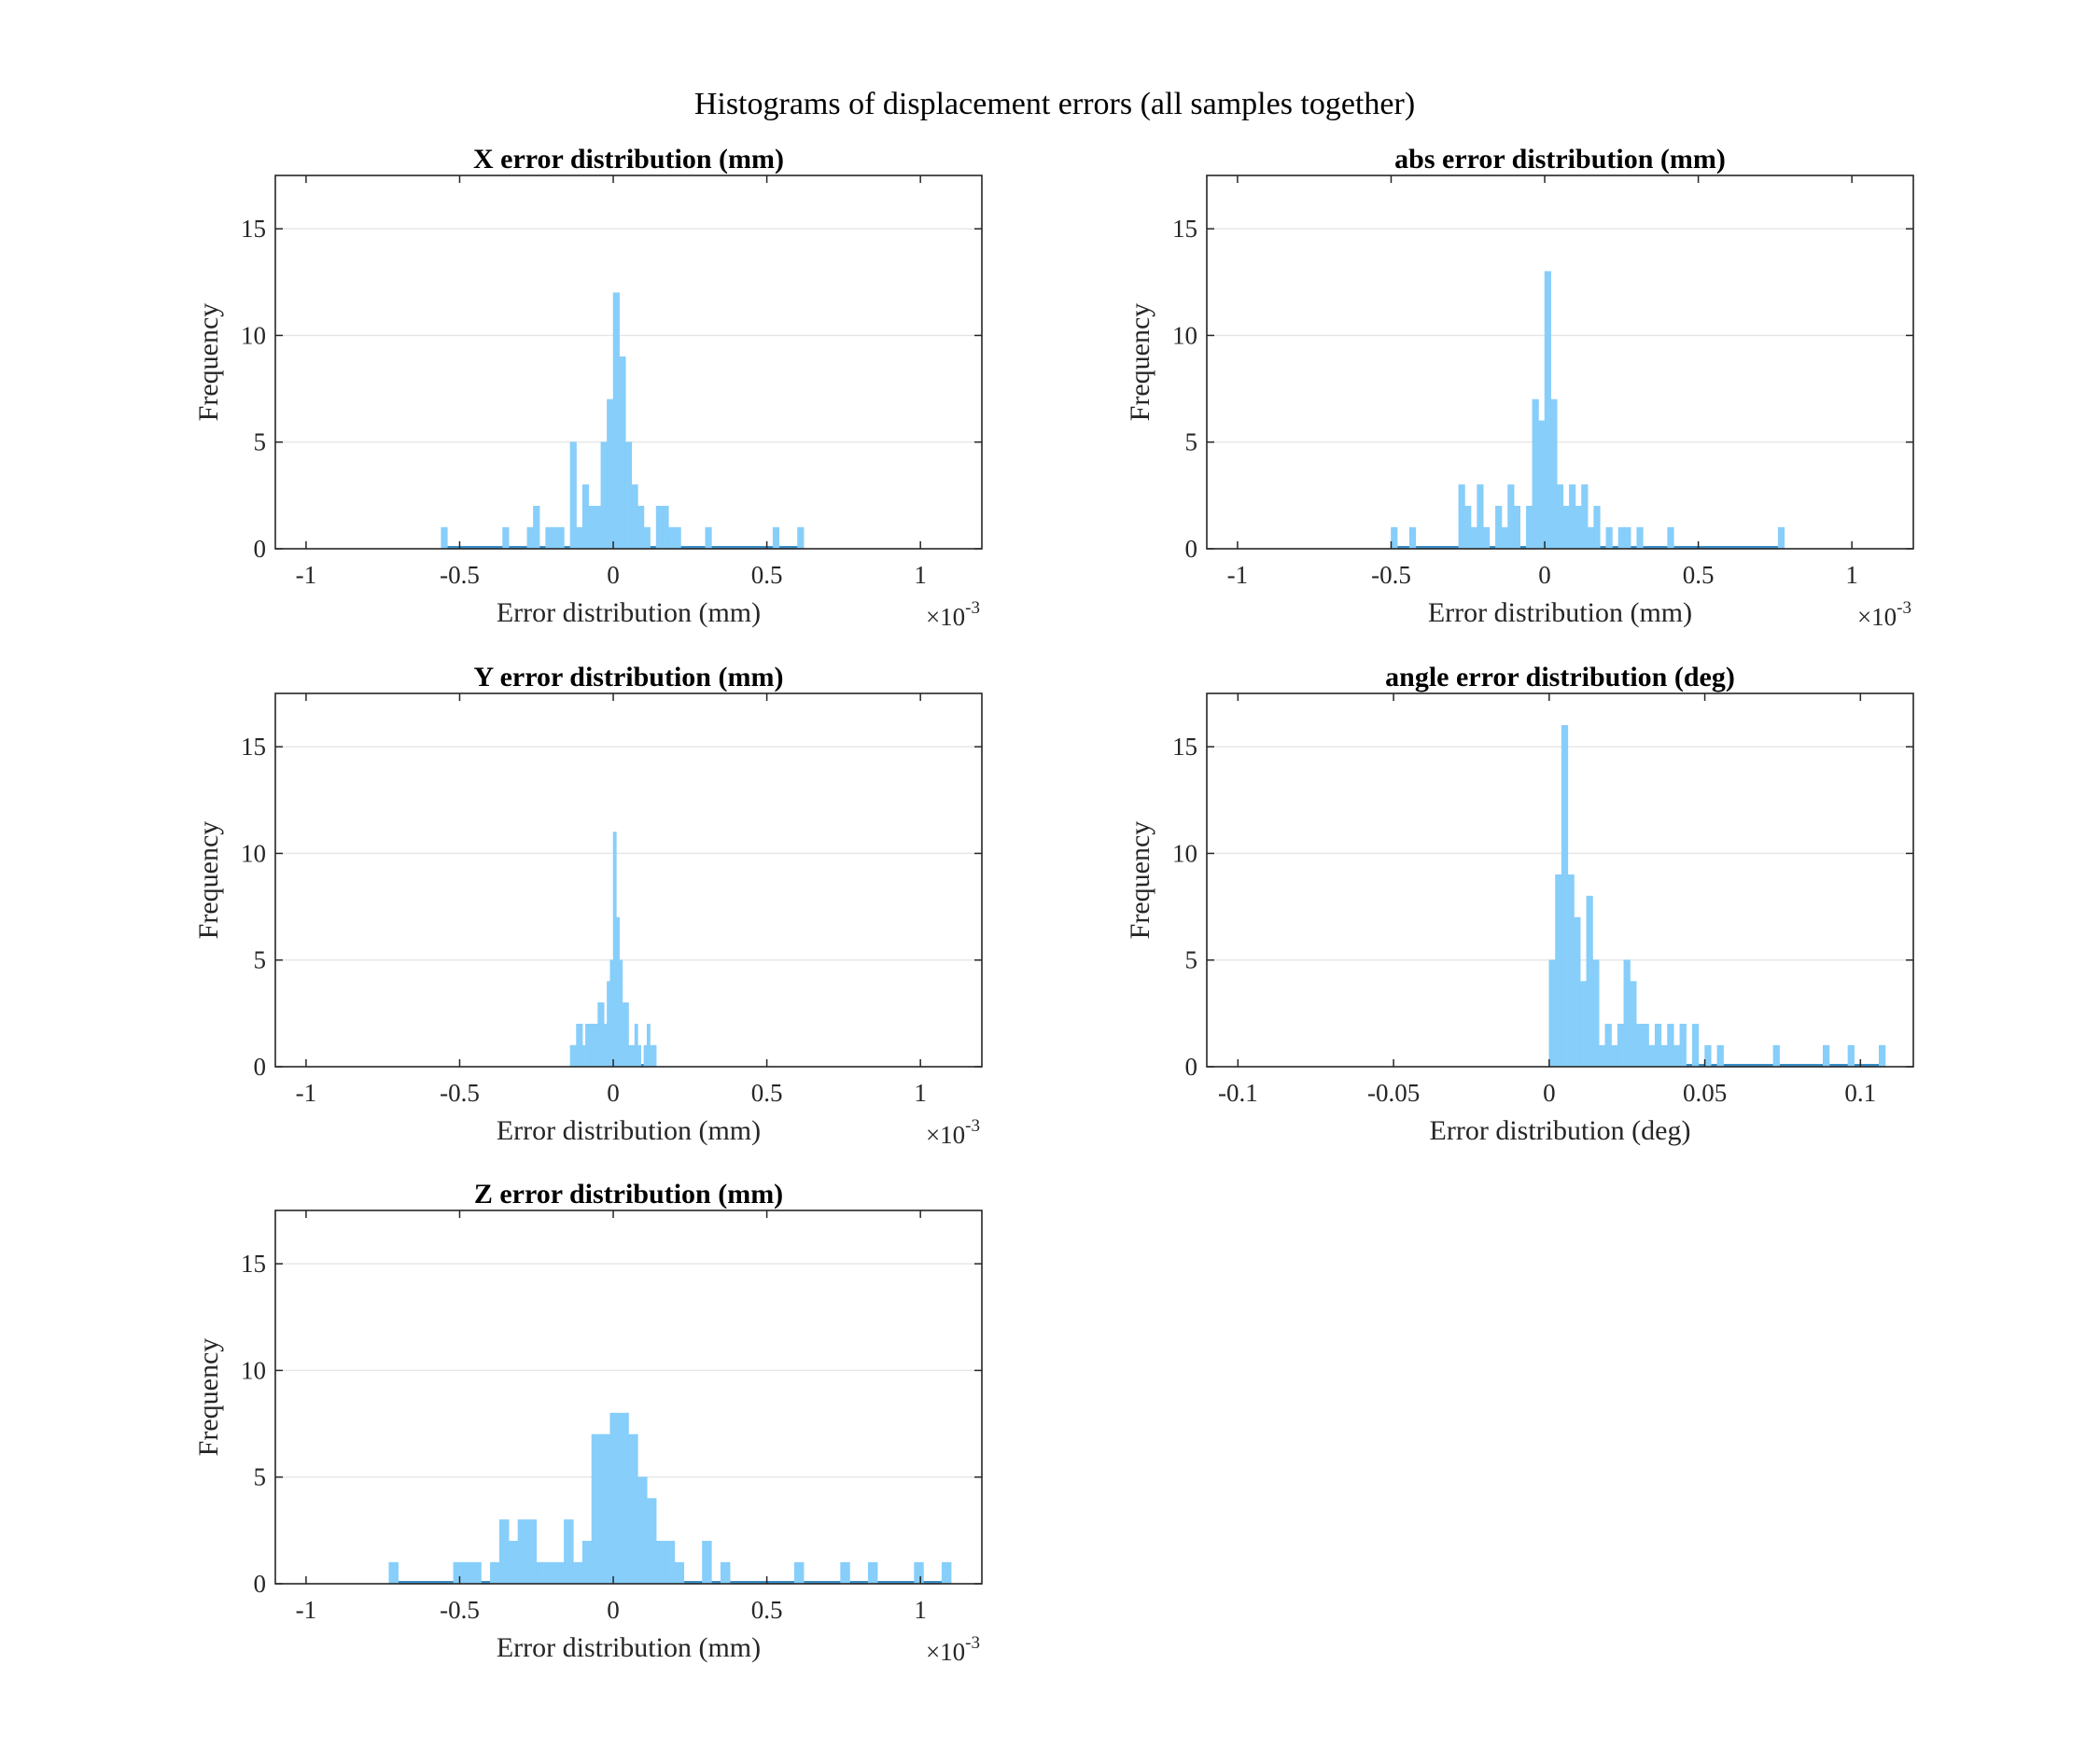 This screenshot has width=2100, height=1762. I want to click on x-tick-label: -0.5, so click(460, 575).